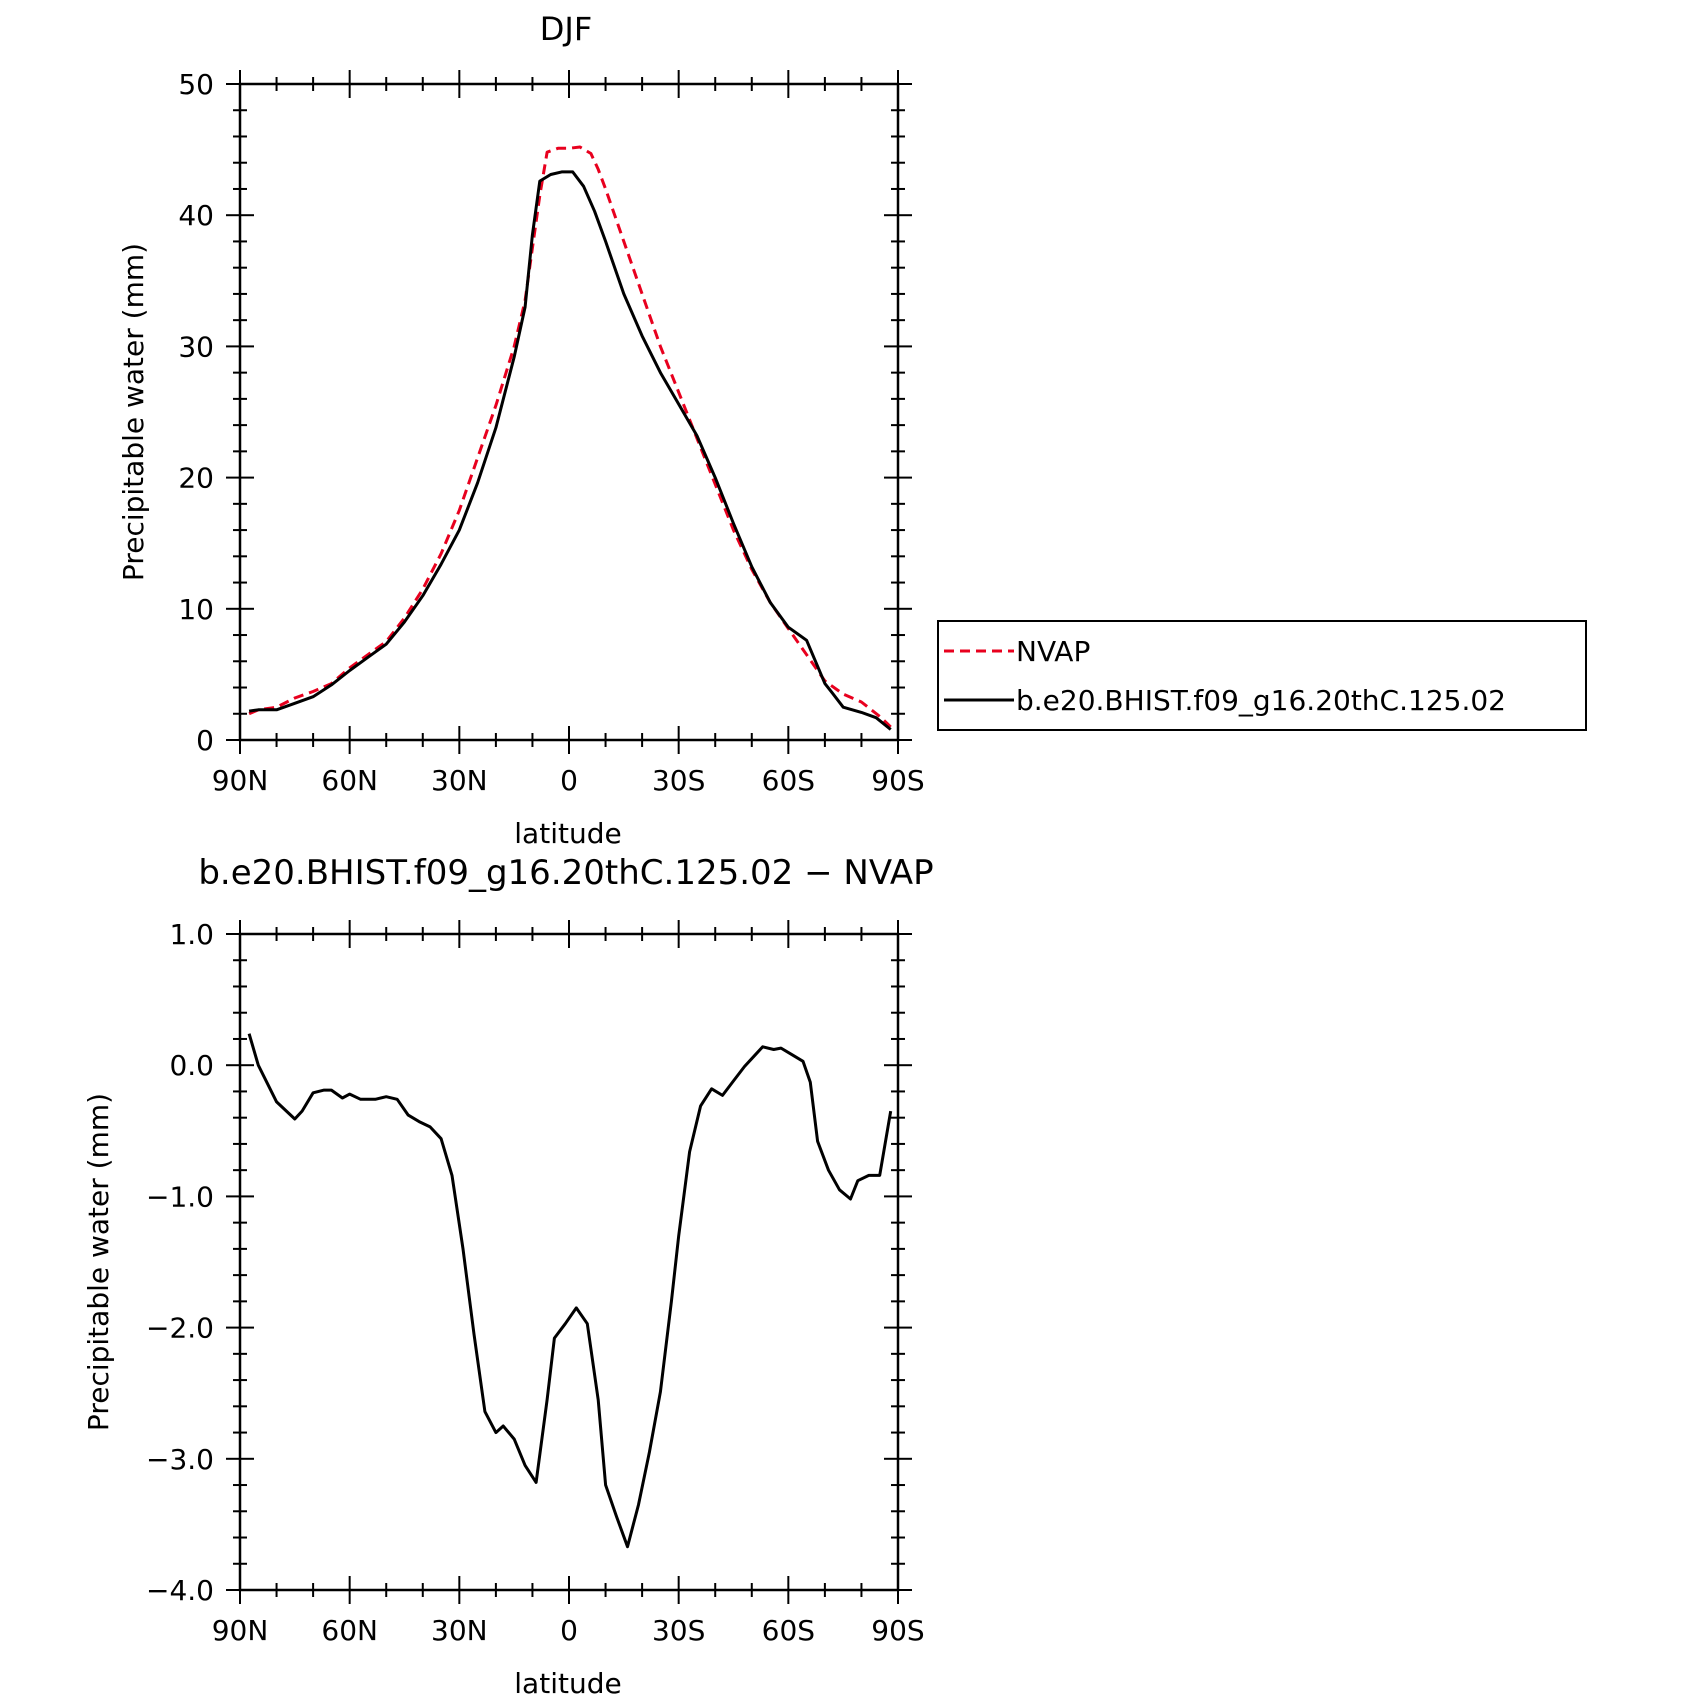 The width and height of the screenshot is (1688, 1702). What do you see at coordinates (196, 412) in the screenshot?
I see `top-y-tick-labels: 0 10 20 30 40 50` at bounding box center [196, 412].